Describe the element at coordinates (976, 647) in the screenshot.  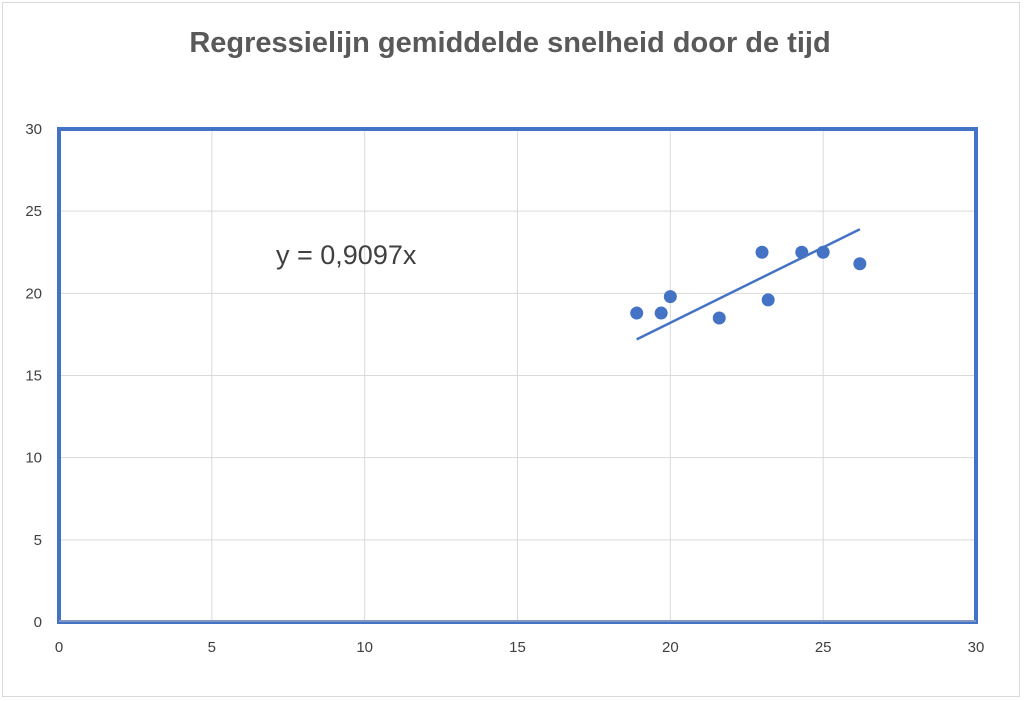
I see `x-tick-label: 30` at that location.